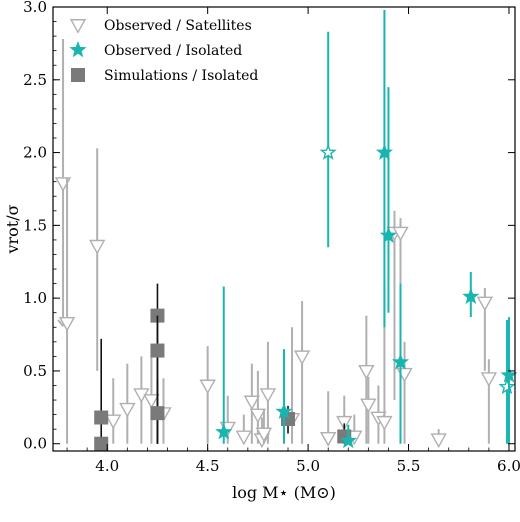  I want to click on x-tick-label: 4.5, so click(208, 466).